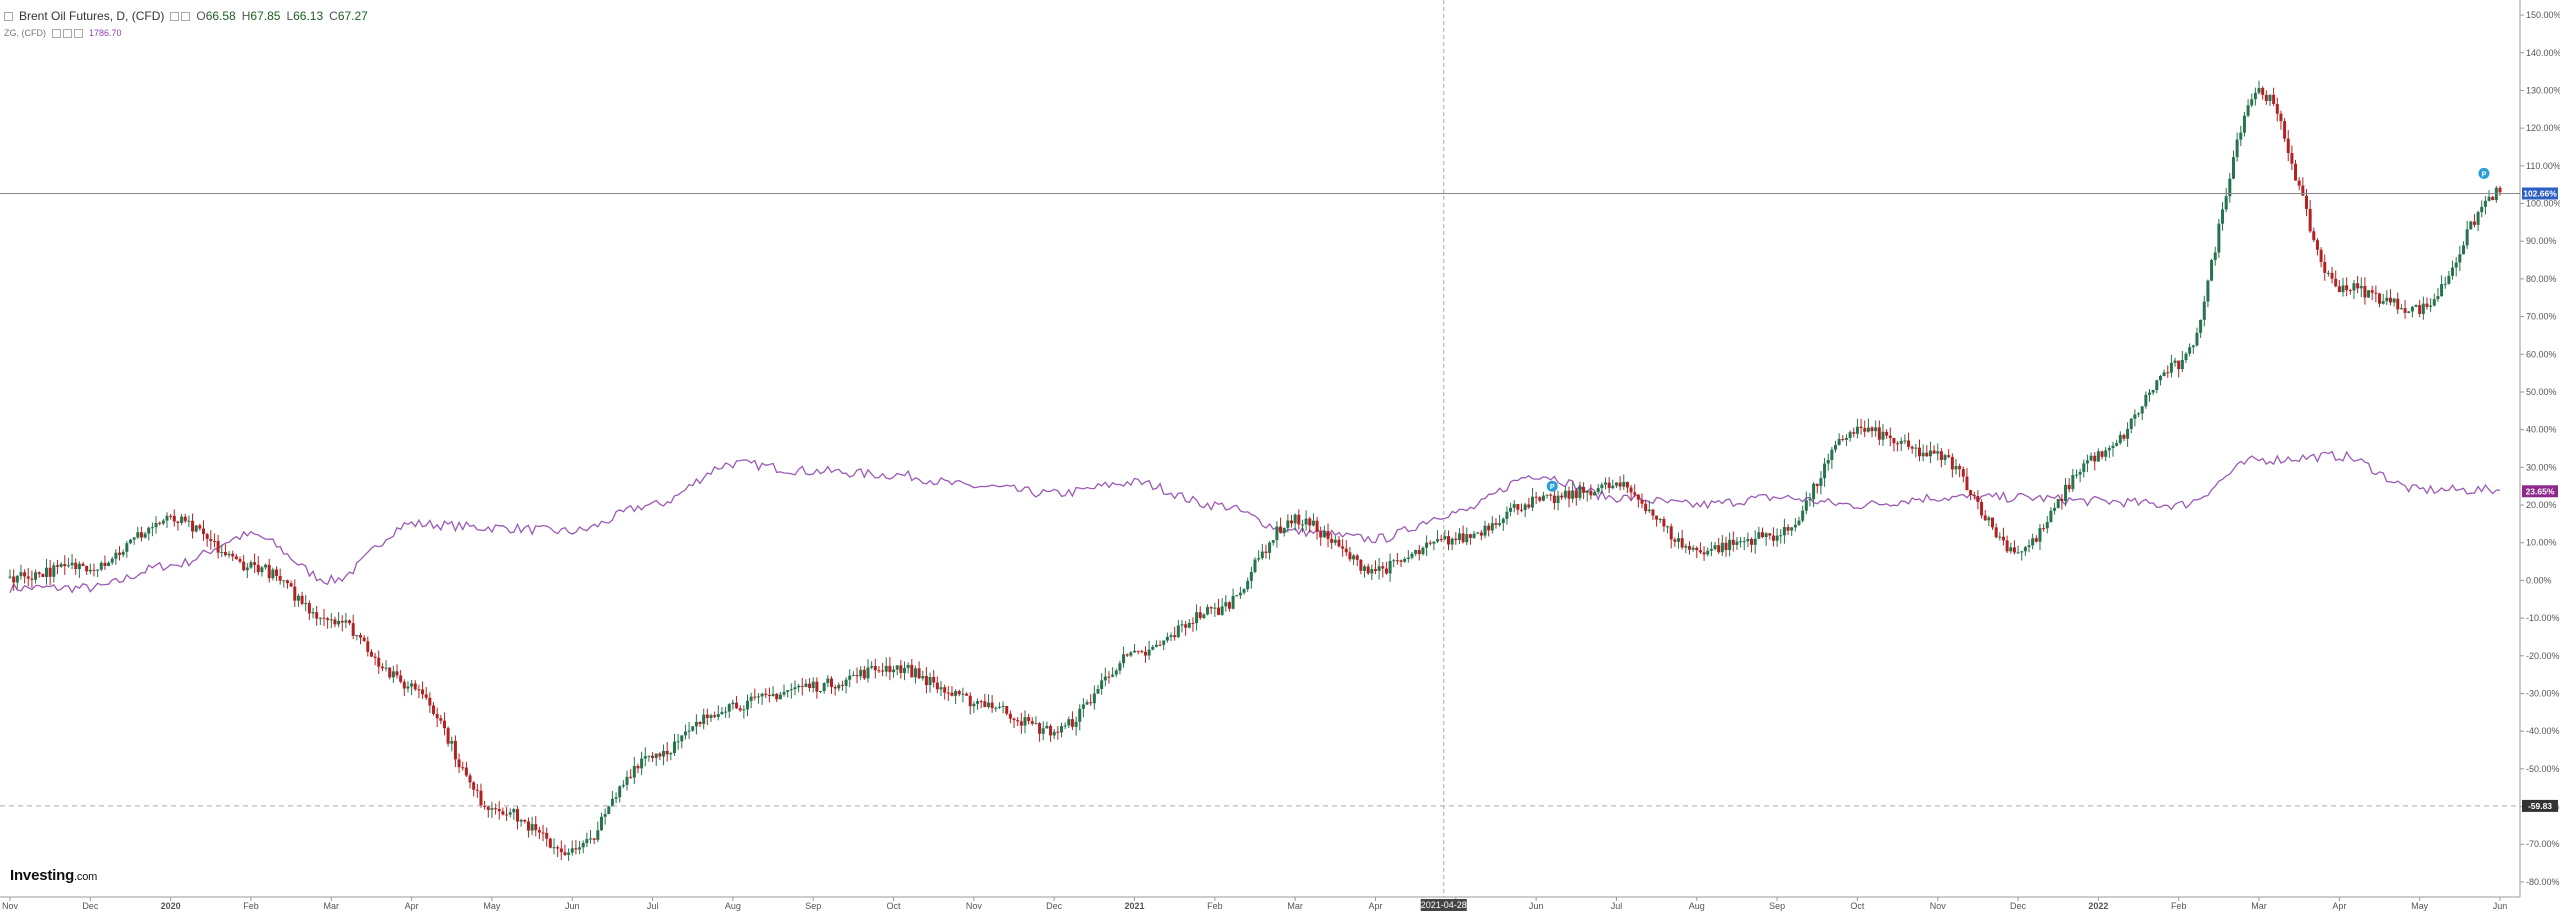 The height and width of the screenshot is (917, 2560). Describe the element at coordinates (175, 16) in the screenshot. I see `settings-icon` at that location.